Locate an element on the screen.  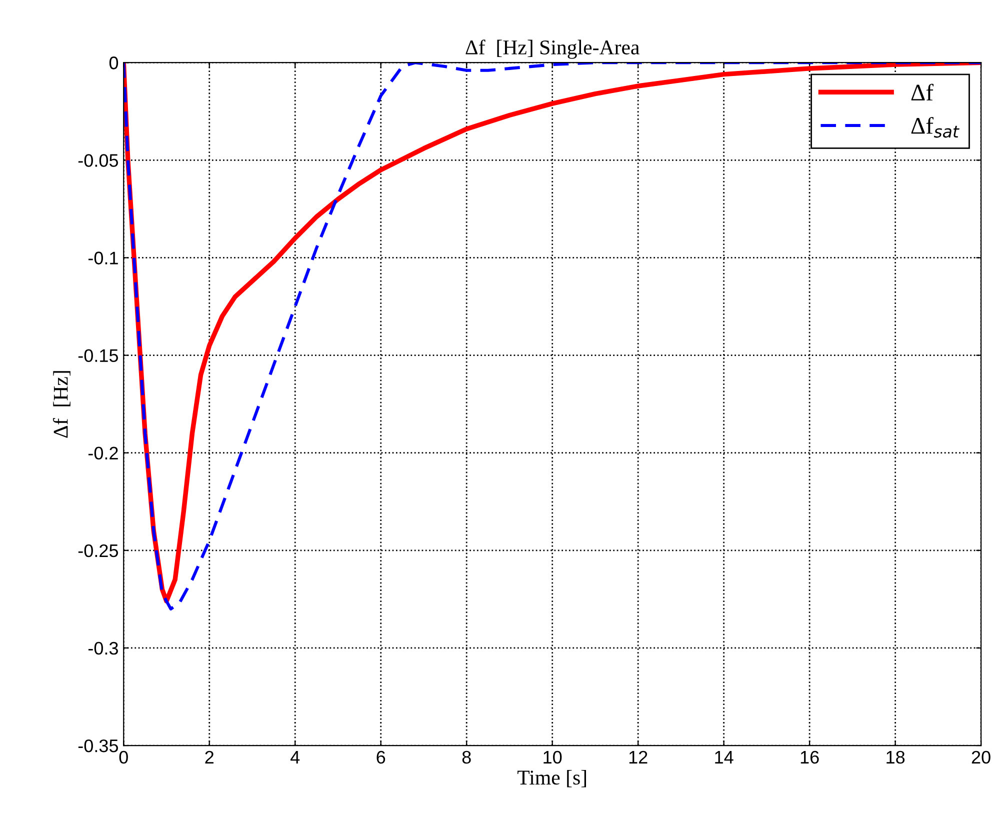
y-axis-title: Δf [Hz] is located at coordinates (61, 404).